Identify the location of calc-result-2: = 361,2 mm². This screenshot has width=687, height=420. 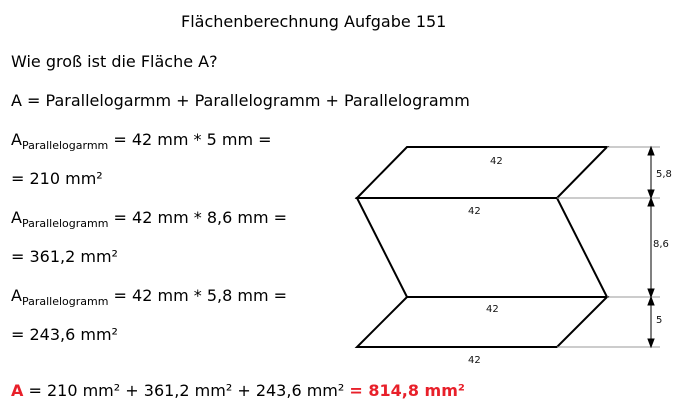
(64, 256).